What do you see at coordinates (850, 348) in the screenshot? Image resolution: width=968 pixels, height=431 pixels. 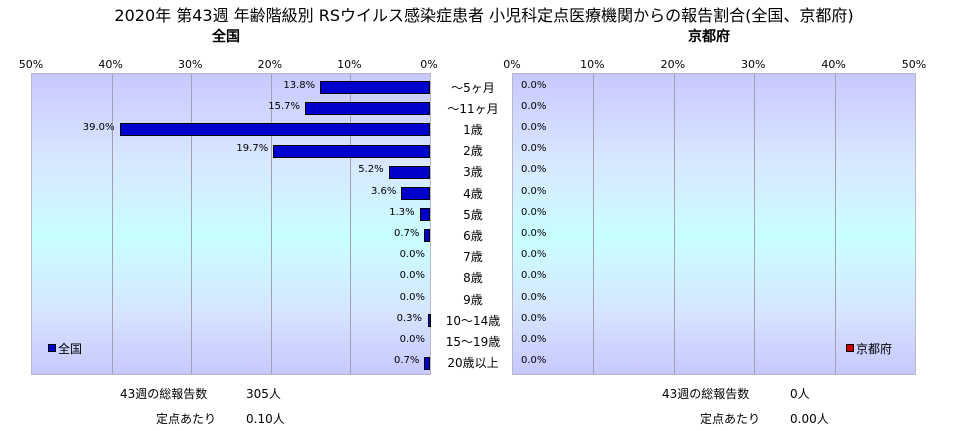 I see `legend-swatch-kyoto` at bounding box center [850, 348].